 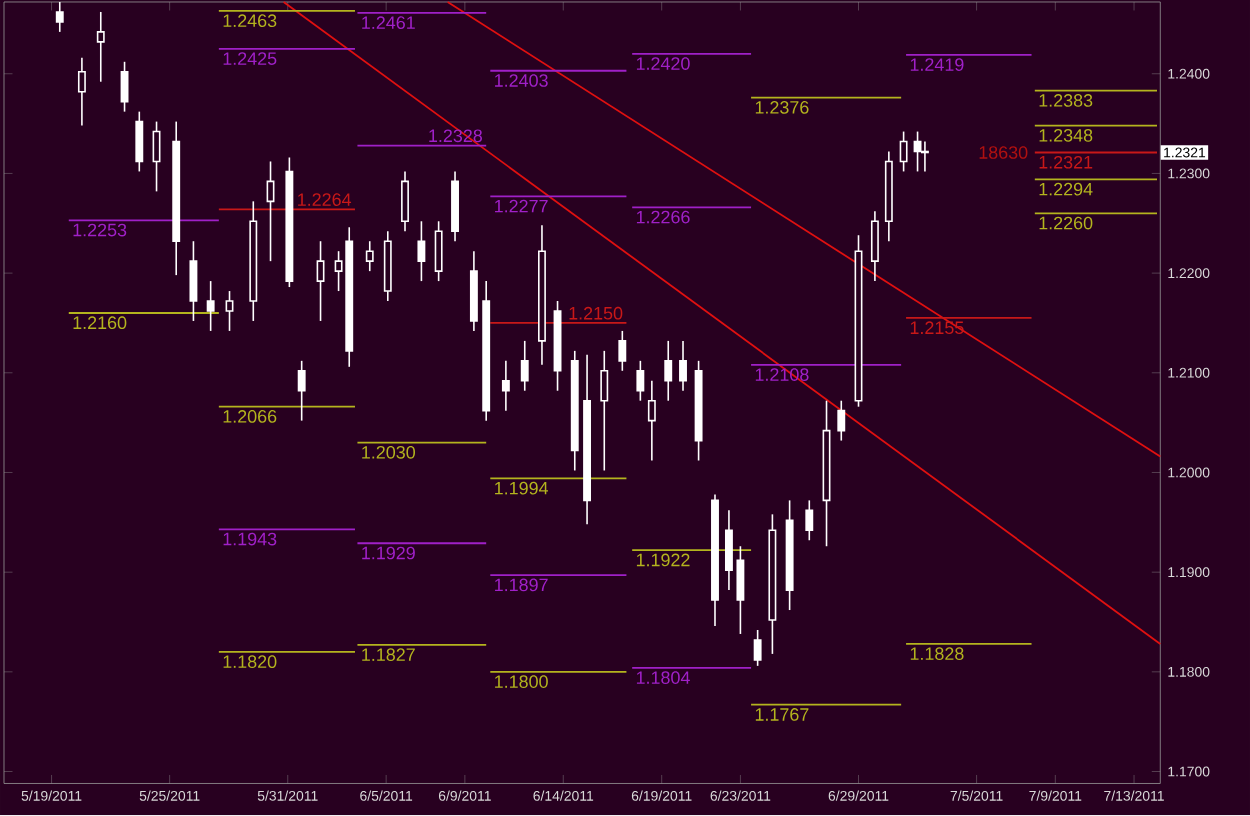 What do you see at coordinates (250, 21) in the screenshot?
I see `series-label: 1.2463` at bounding box center [250, 21].